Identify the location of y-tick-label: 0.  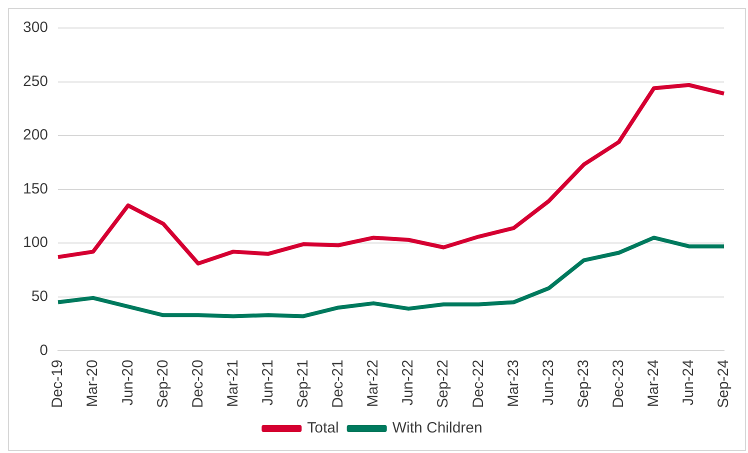
(44, 350).